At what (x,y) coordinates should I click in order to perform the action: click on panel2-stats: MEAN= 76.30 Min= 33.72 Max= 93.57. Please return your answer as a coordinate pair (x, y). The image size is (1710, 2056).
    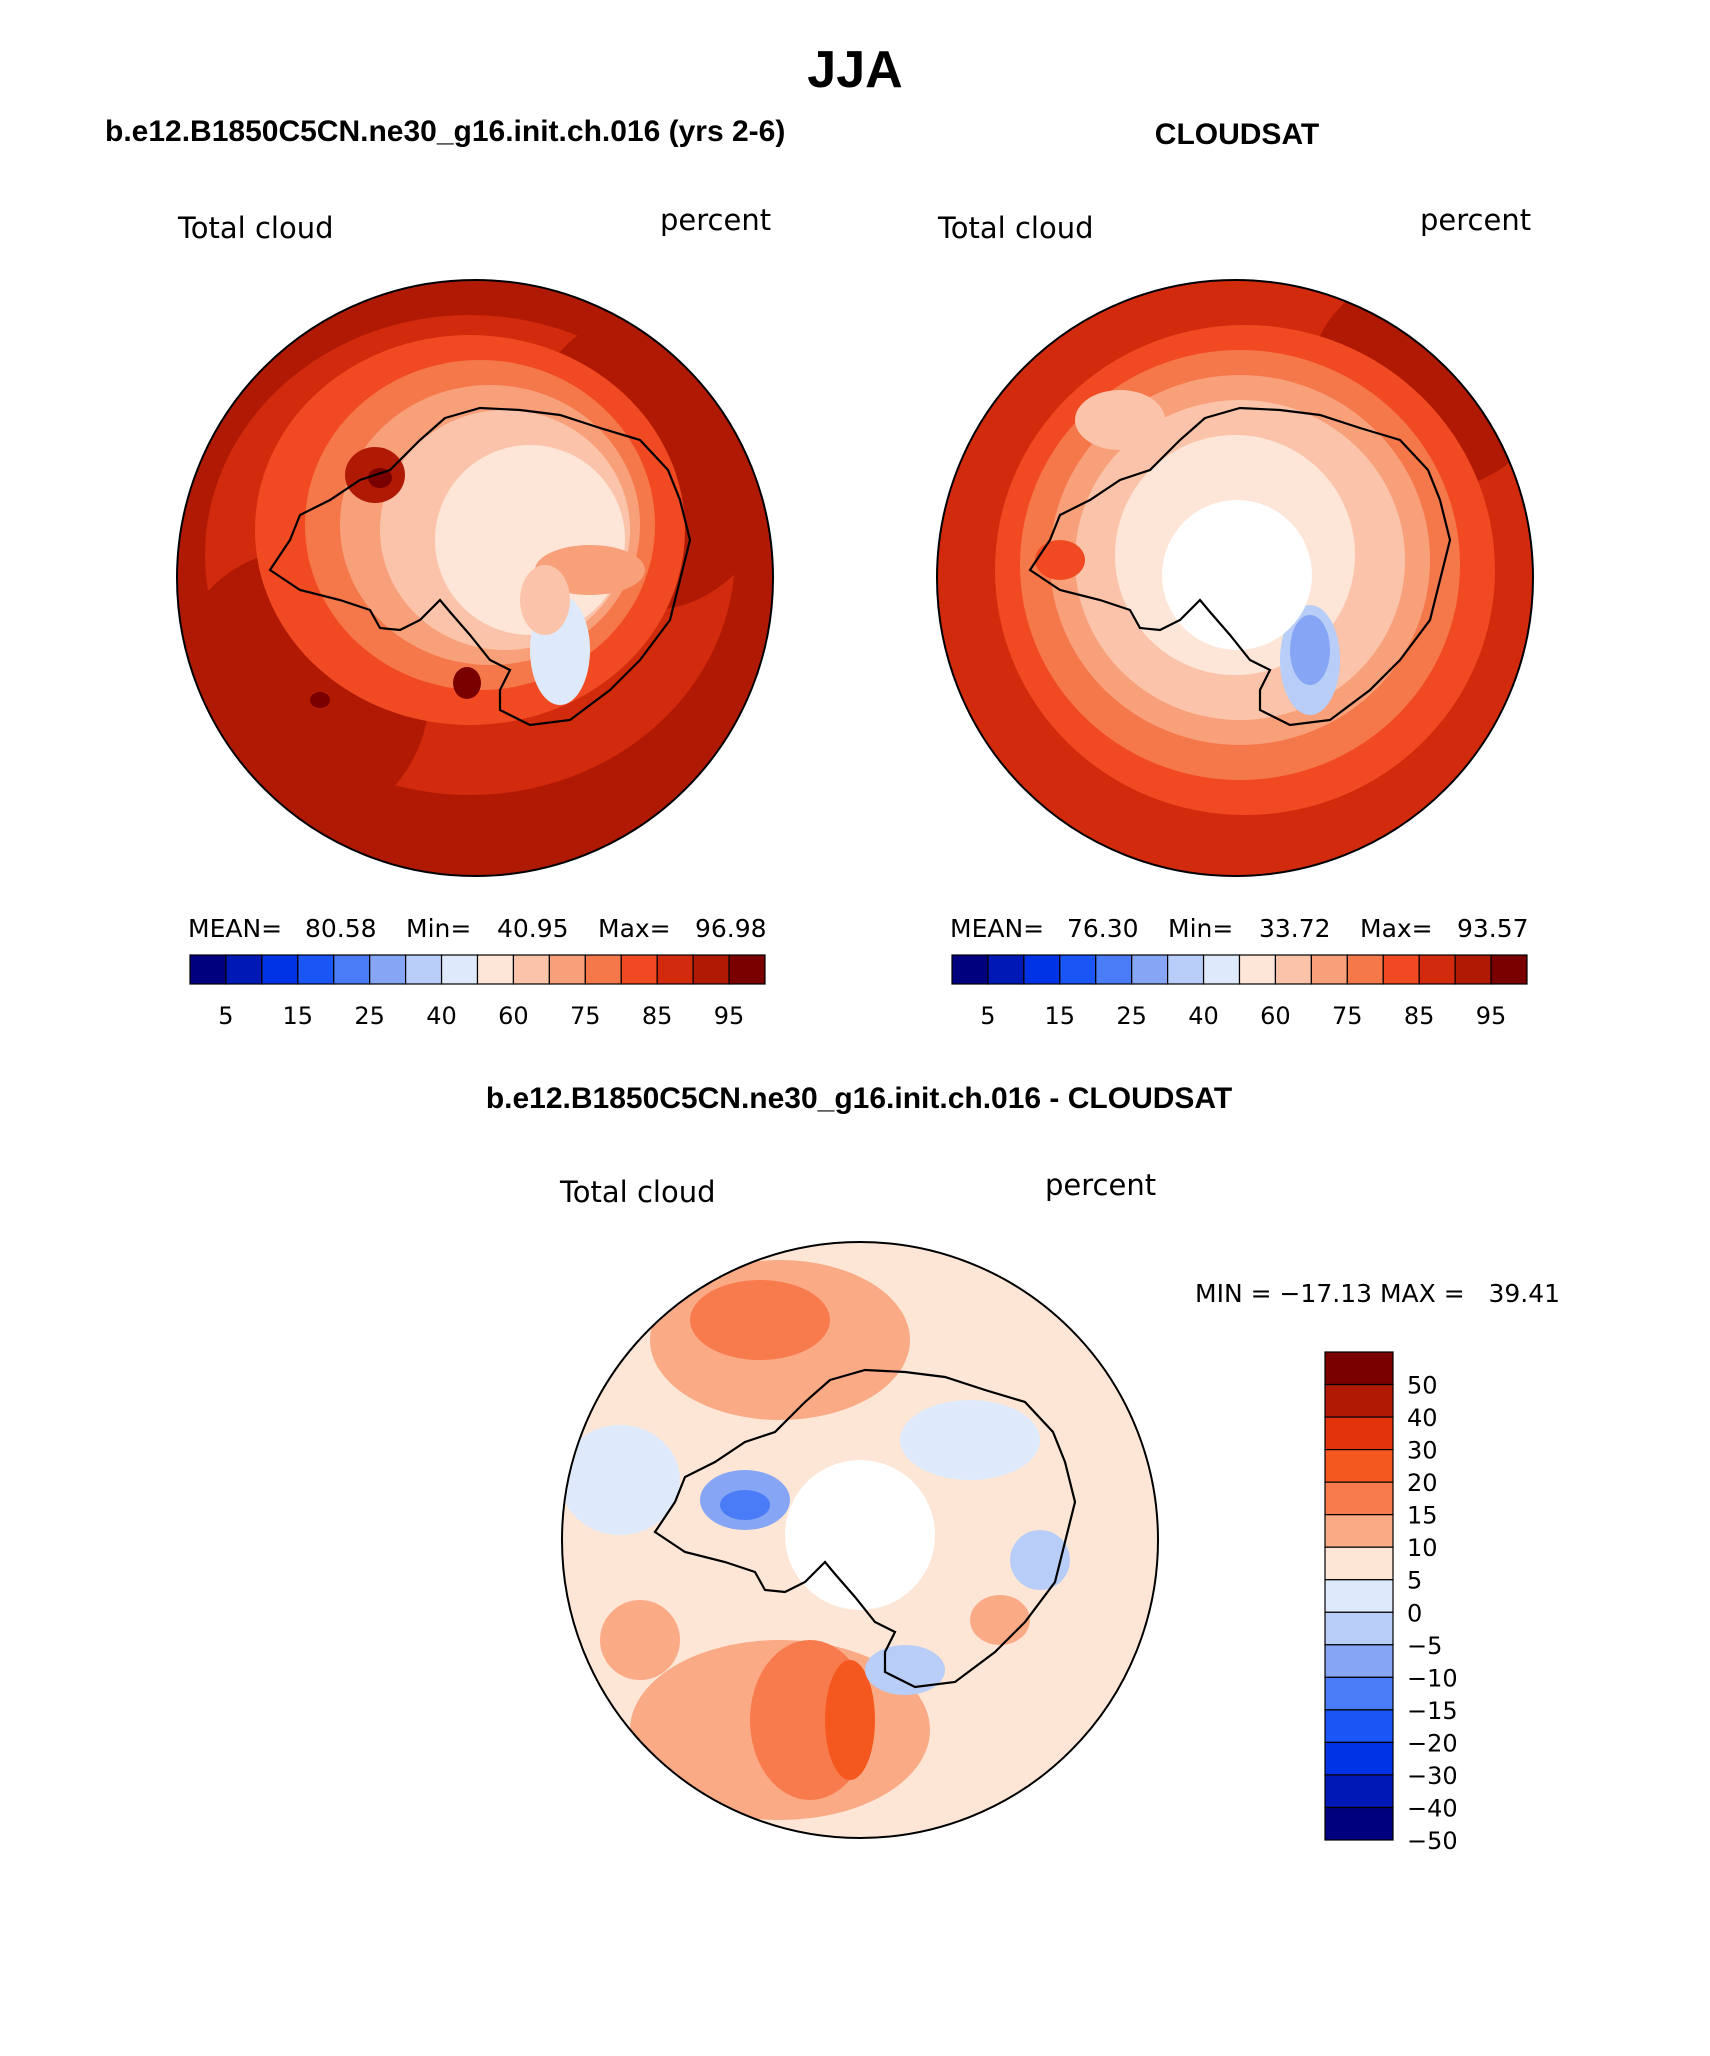
    Looking at the image, I should click on (1239, 928).